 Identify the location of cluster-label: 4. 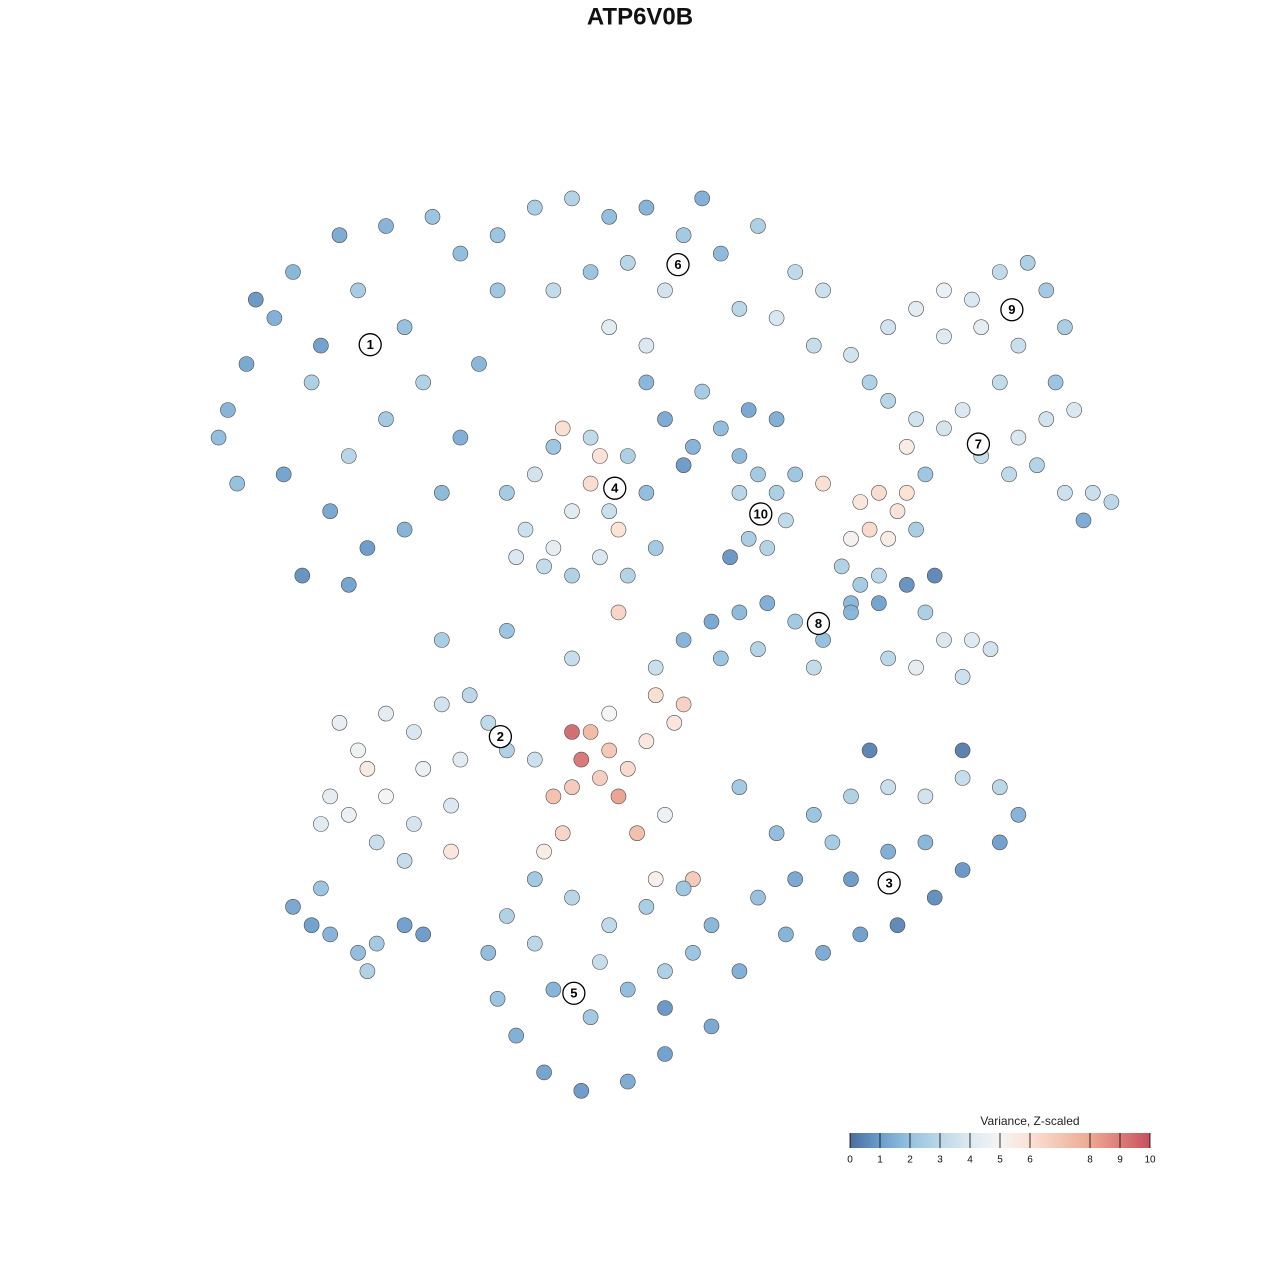
(615, 488).